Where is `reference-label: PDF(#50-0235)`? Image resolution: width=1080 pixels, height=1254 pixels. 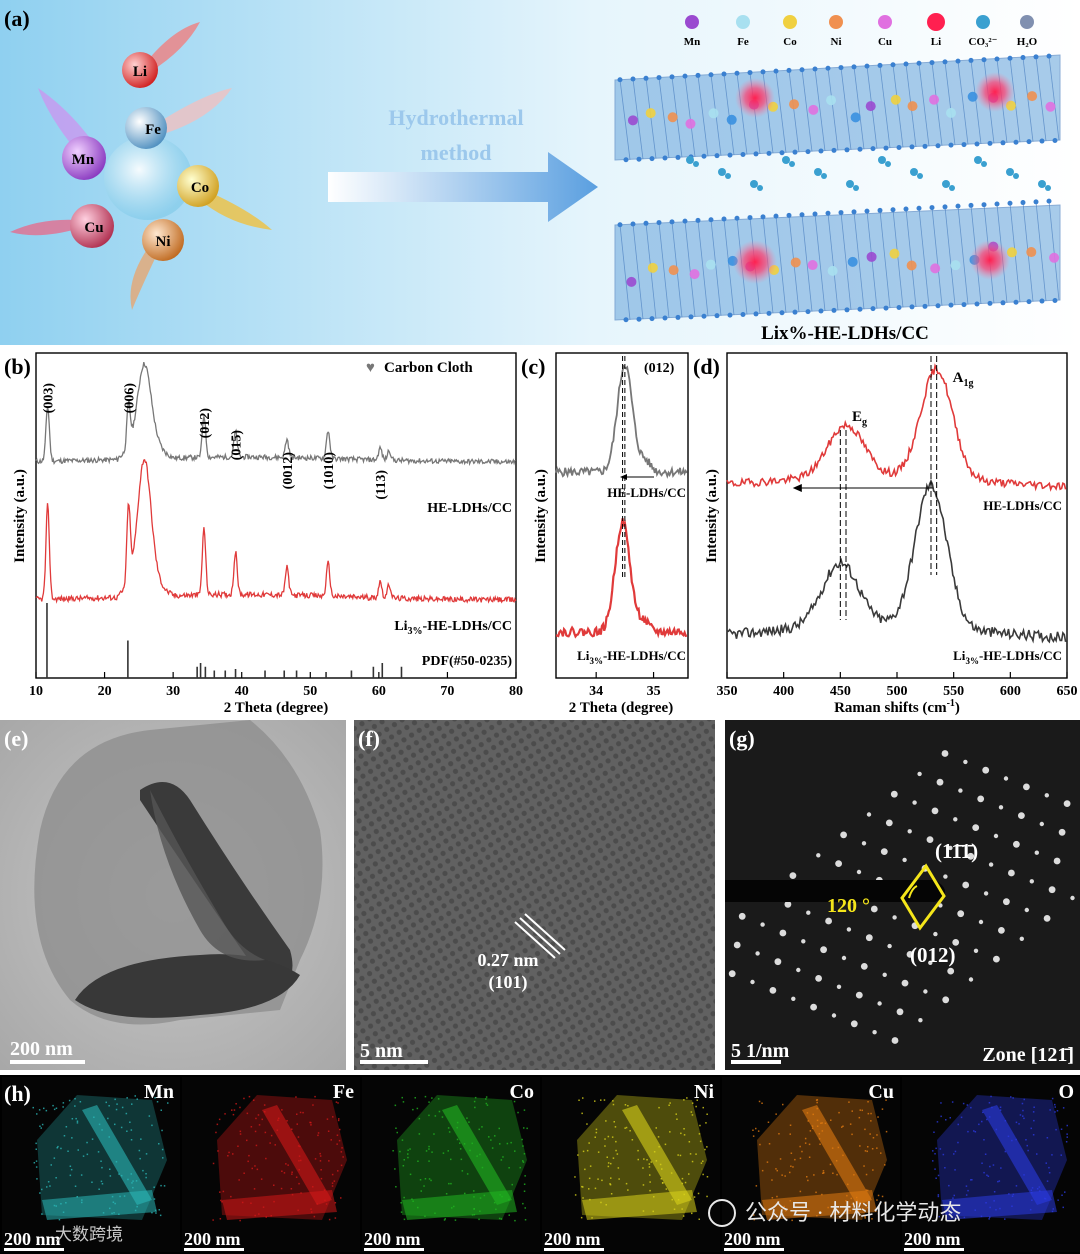
reference-label: PDF(#50-0235) is located at coordinates (467, 661).